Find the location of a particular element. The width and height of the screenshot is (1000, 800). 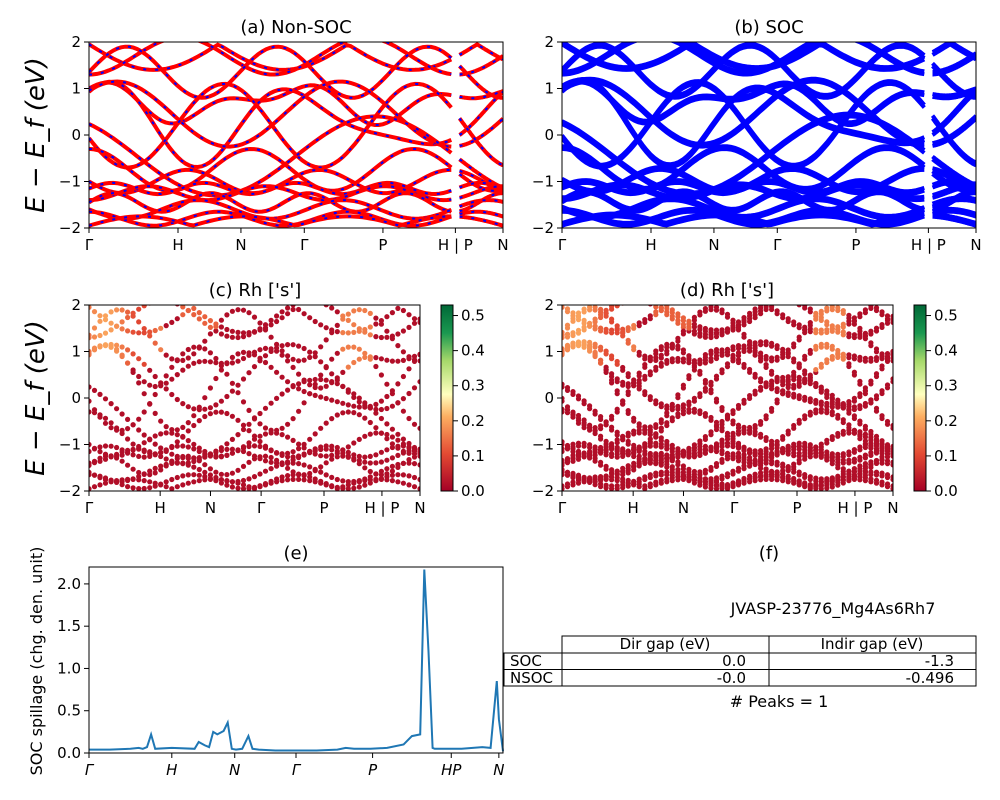

table-row-nsoc-indir: -0.496 is located at coordinates (930, 678).